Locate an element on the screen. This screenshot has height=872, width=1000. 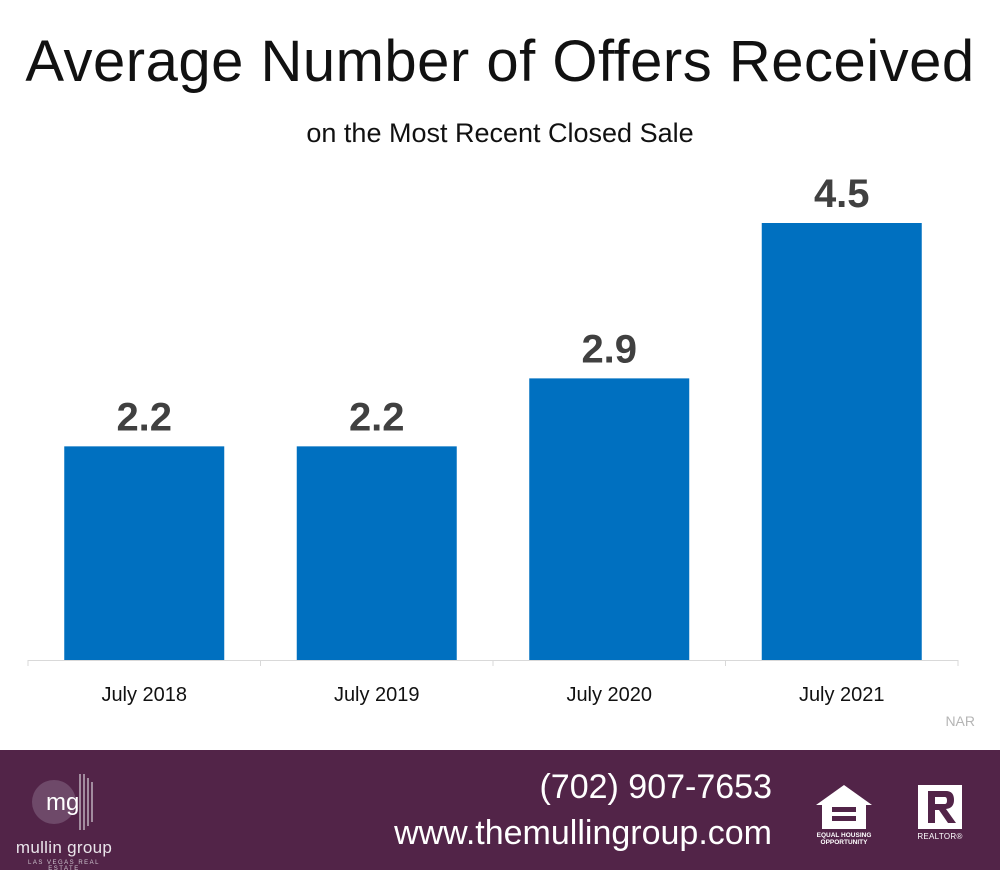
bar-july-2020 is located at coordinates (609, 519).